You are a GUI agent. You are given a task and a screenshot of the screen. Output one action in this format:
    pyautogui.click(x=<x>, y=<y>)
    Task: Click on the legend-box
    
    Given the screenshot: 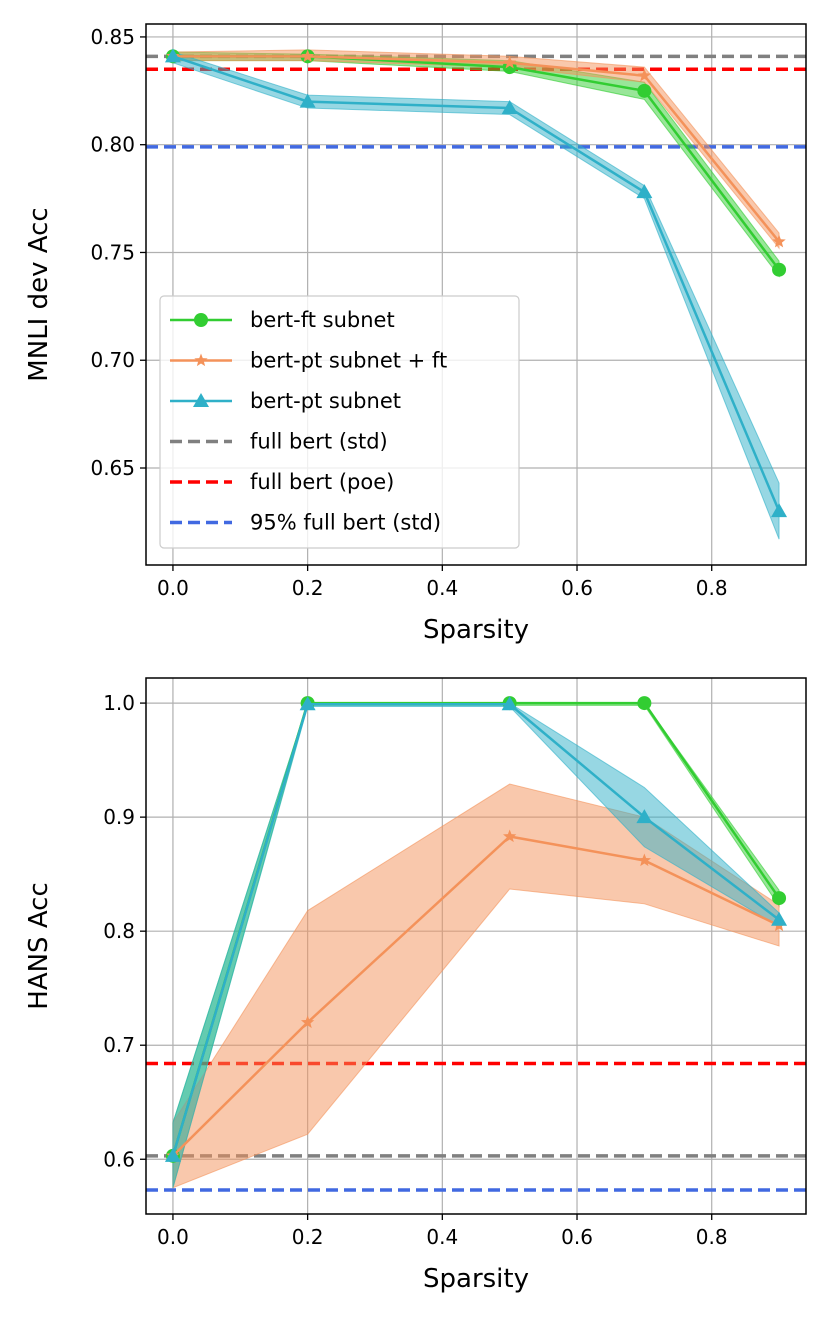 What is the action you would take?
    pyautogui.click(x=339, y=422)
    